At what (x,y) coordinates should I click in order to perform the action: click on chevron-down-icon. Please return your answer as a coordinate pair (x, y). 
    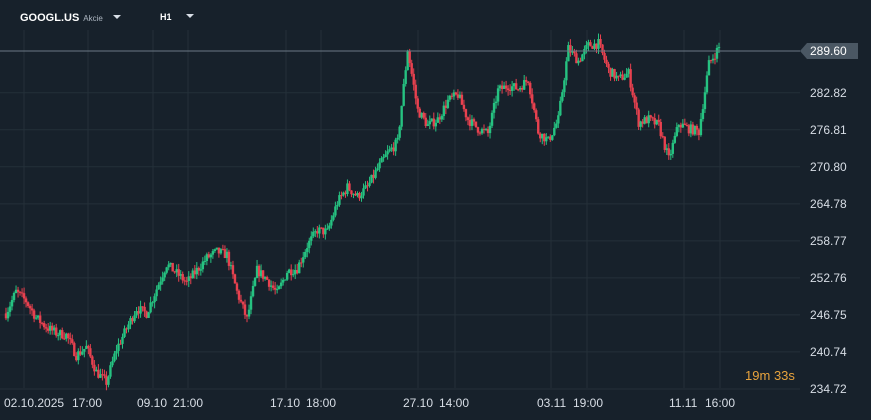
    Looking at the image, I should click on (189, 16).